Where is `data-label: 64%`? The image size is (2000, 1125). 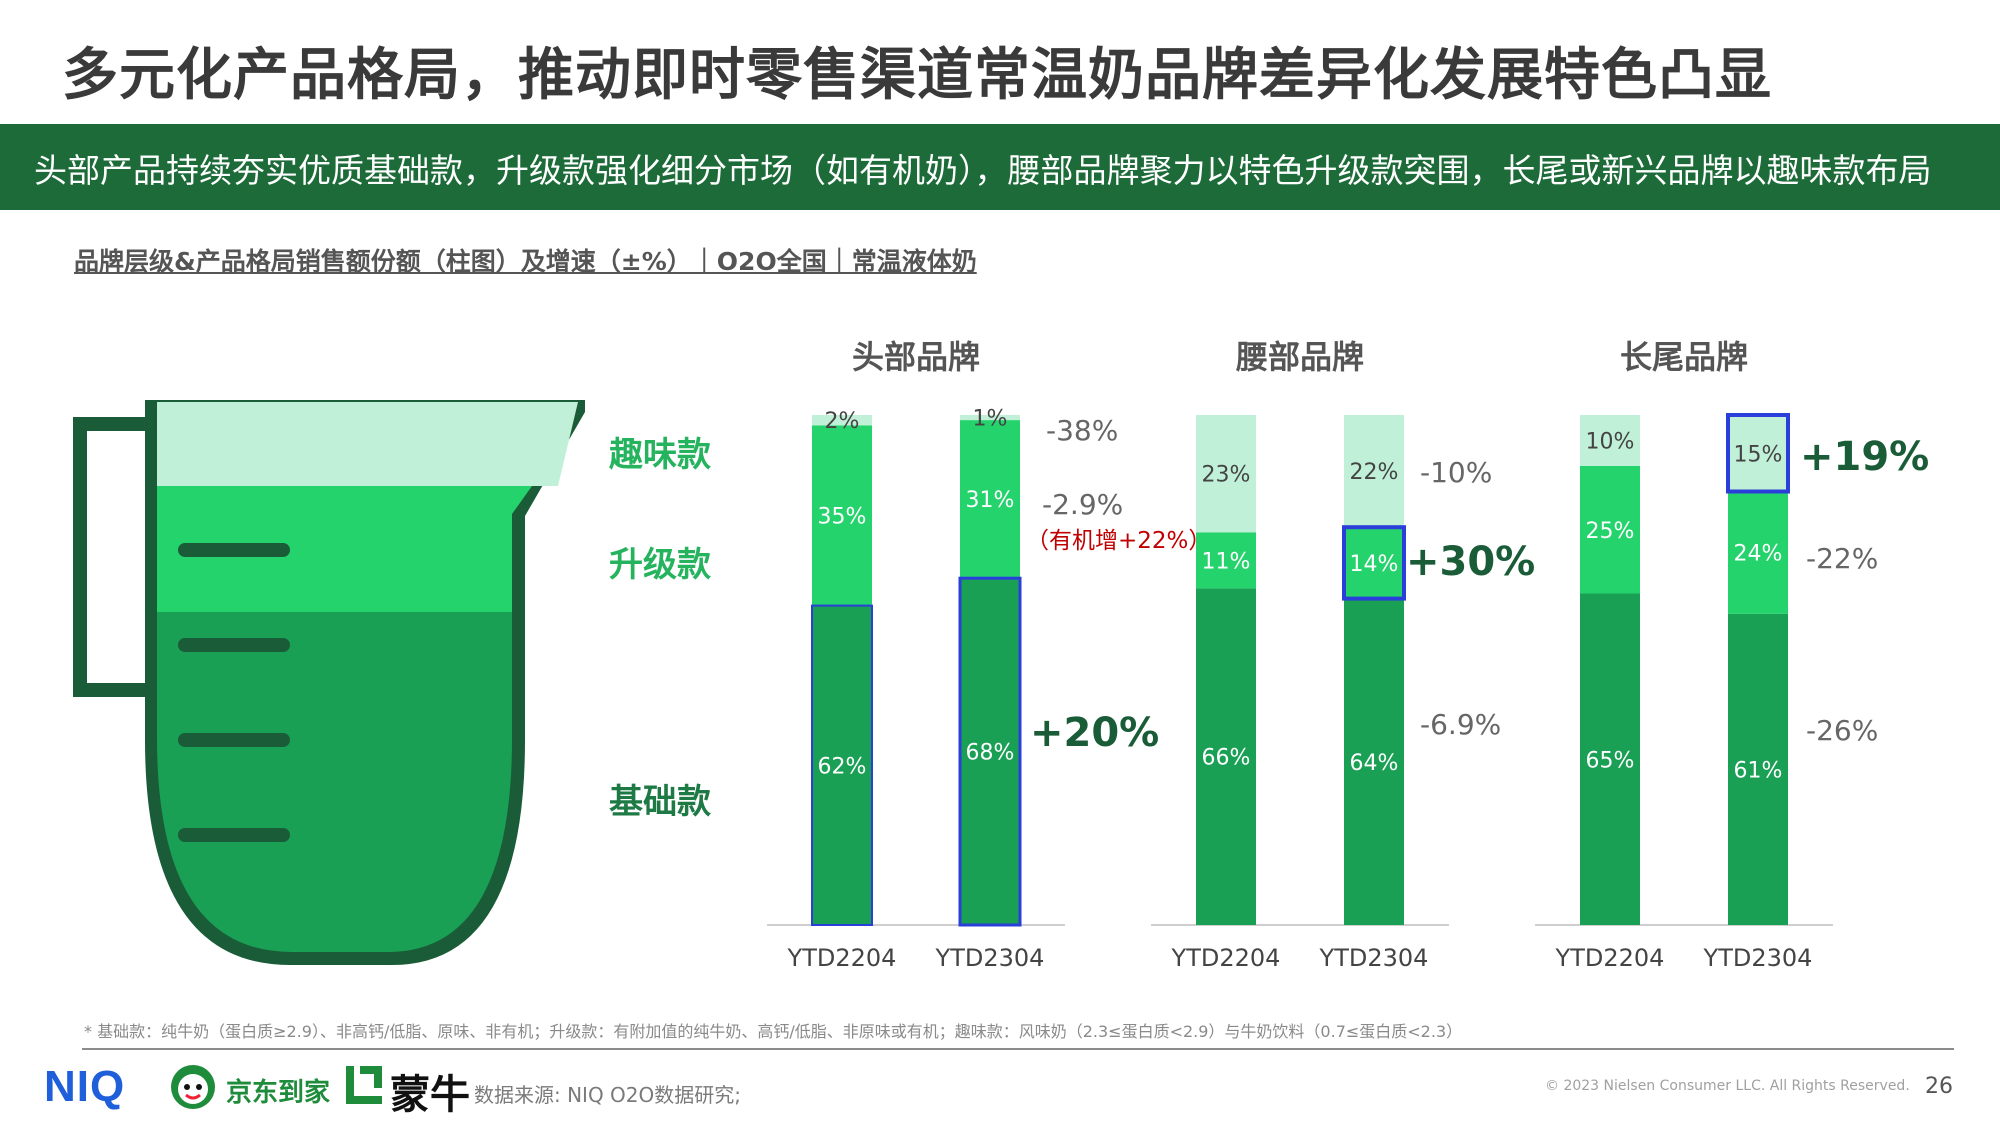
data-label: 64% is located at coordinates (1374, 763).